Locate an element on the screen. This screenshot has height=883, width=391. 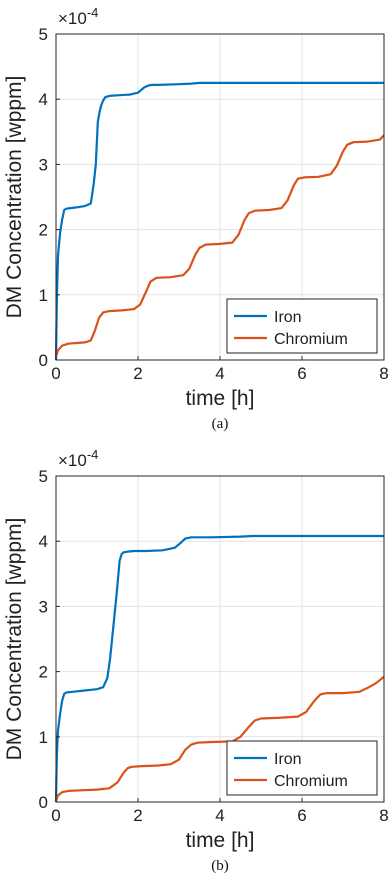
series-line-chromium is located at coordinates (219, 738).